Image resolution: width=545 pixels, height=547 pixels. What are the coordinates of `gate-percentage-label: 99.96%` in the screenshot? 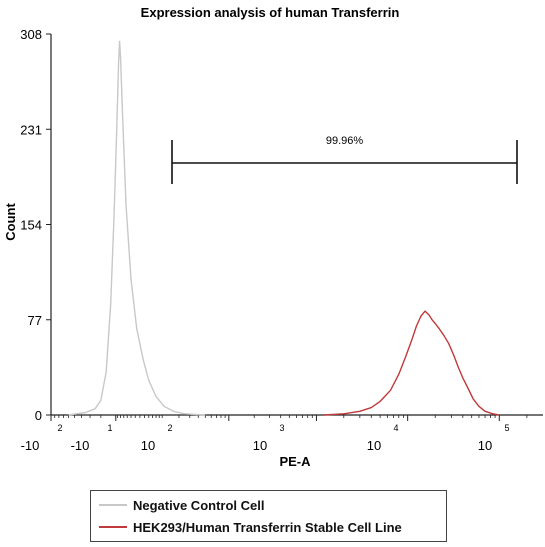 It's located at (345, 141).